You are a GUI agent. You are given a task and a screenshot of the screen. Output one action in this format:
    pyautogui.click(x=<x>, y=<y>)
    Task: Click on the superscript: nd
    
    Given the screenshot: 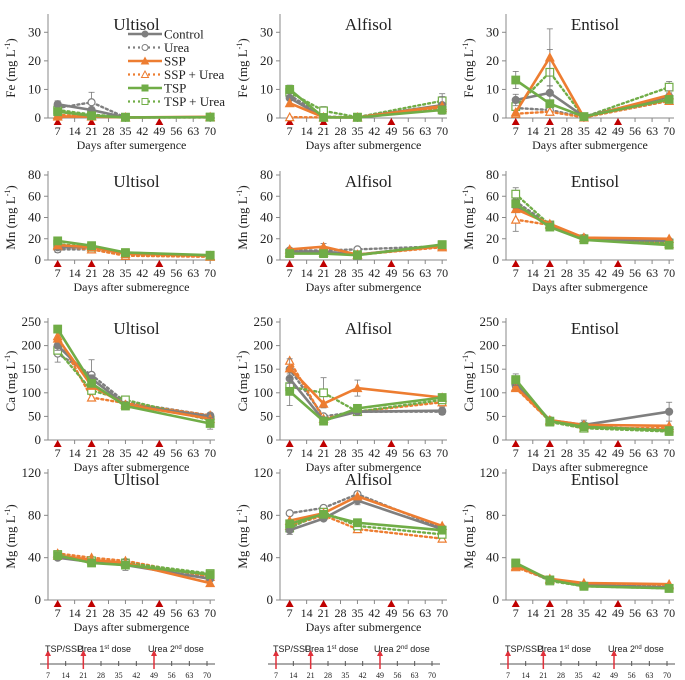 What is the action you would take?
    pyautogui.click(x=638, y=648)
    